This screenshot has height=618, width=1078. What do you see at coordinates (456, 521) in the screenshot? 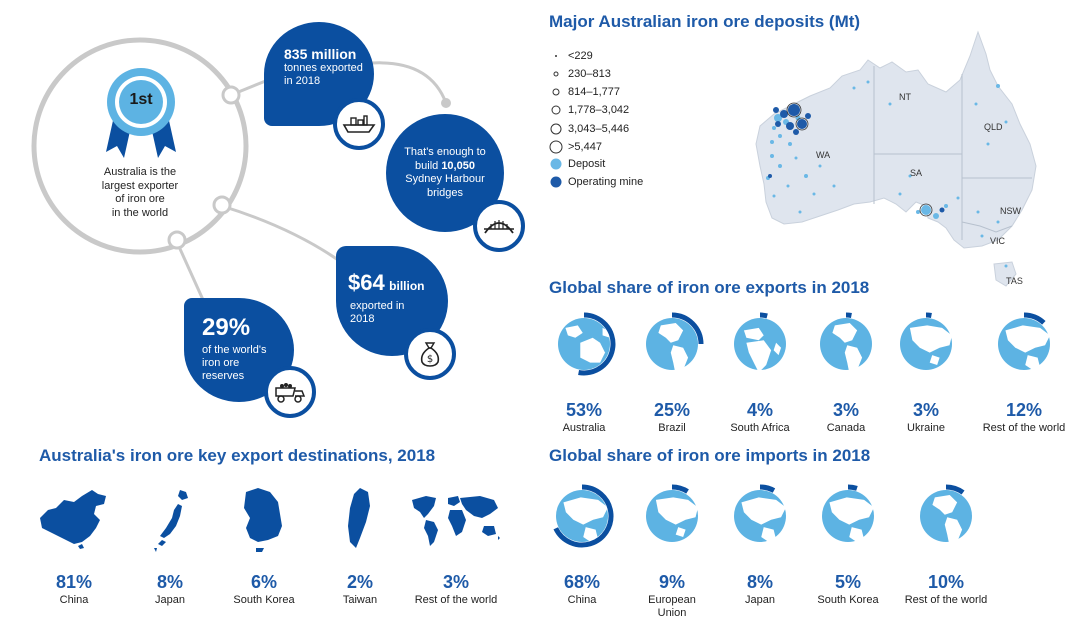
I see `world-map-icon` at bounding box center [456, 521].